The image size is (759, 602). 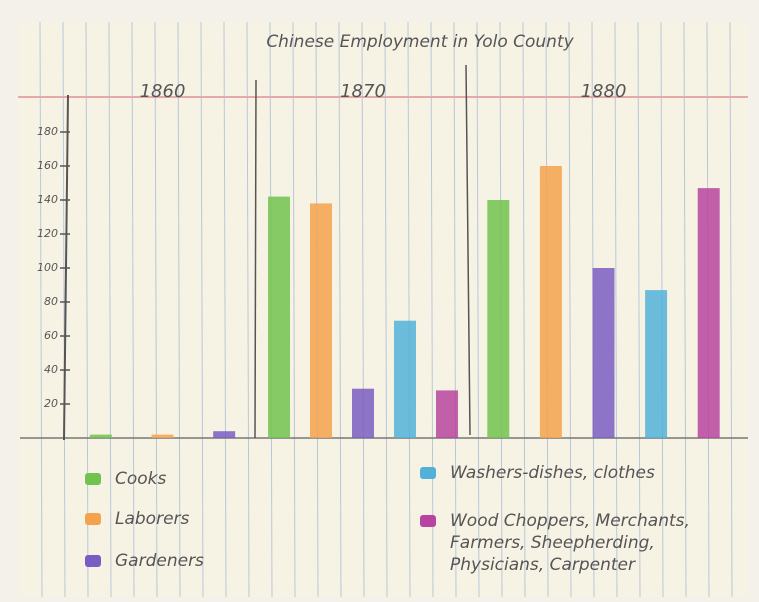 What do you see at coordinates (159, 561) in the screenshot?
I see `legend-label: Gardeners` at bounding box center [159, 561].